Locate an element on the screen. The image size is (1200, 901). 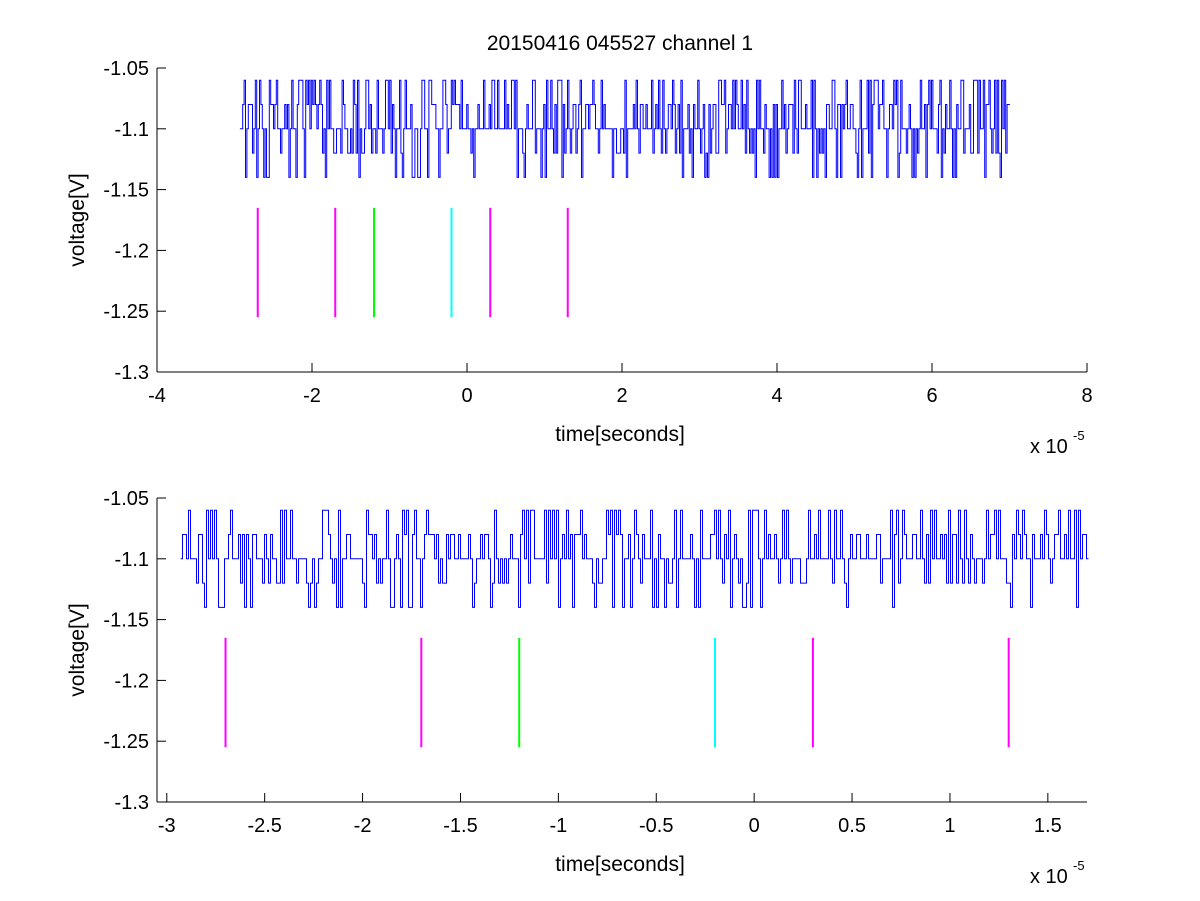
x-tick-label: 1 is located at coordinates (949, 826).